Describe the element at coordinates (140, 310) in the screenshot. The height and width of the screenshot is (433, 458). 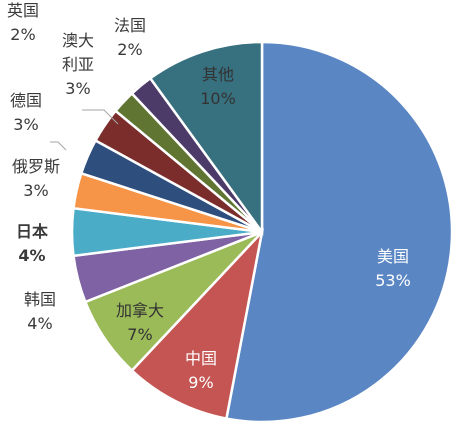
I see `slice-name-label: 加拿大` at that location.